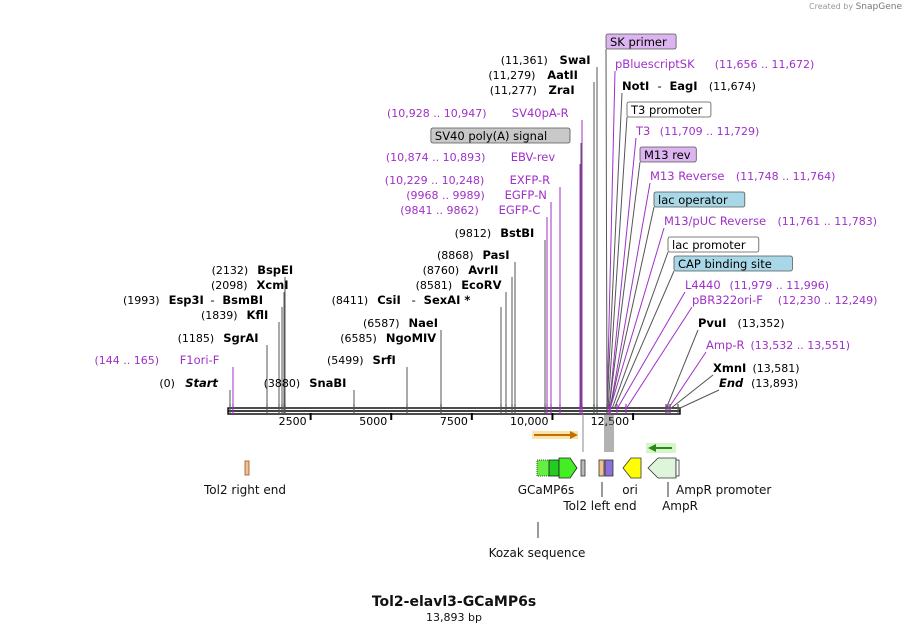 This screenshot has width=908, height=634. What do you see at coordinates (683, 86) in the screenshot?
I see `site-name: EagI` at bounding box center [683, 86].